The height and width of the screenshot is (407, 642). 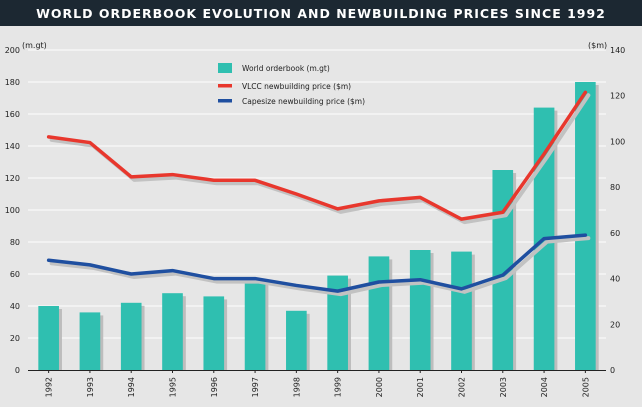 What do you see at coordinates (12, 178) in the screenshot?
I see `left-tick-label: 120` at bounding box center [12, 178].